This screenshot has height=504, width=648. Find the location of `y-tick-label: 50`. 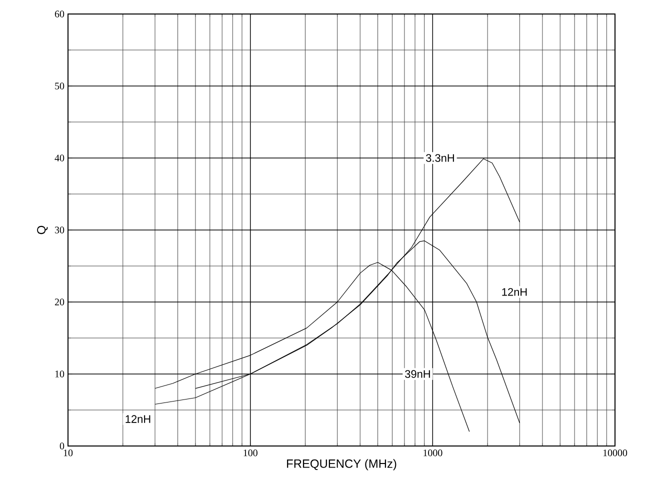

y-tick-label: 50 is located at coordinates (59, 86).